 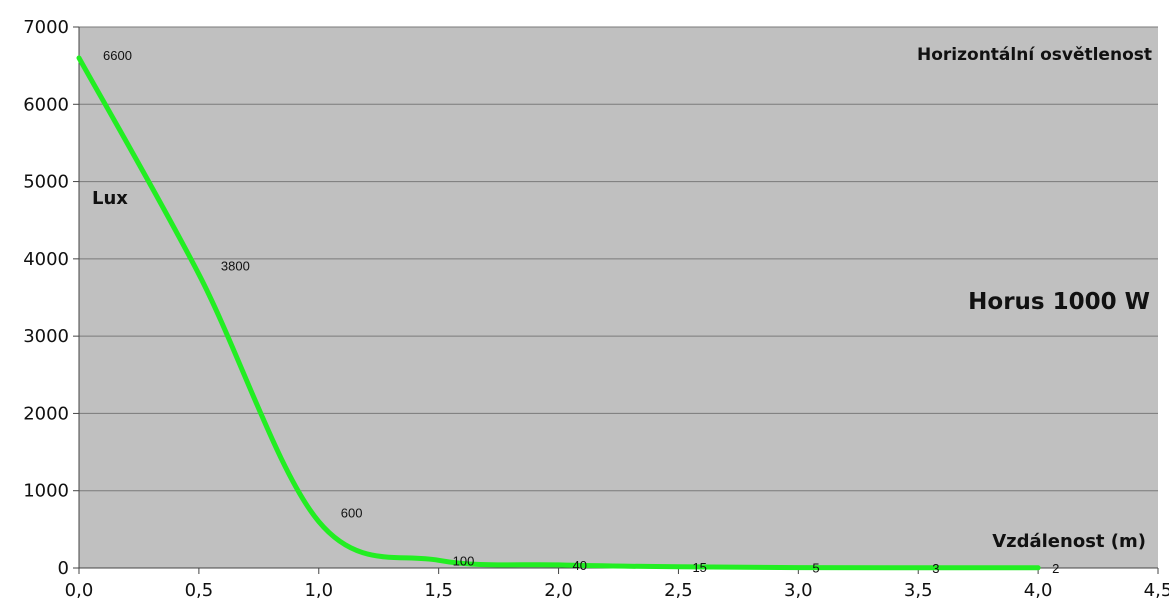 What do you see at coordinates (1034, 55) in the screenshot?
I see `annotation-top-right: Horizontální osvětlenost` at bounding box center [1034, 55].